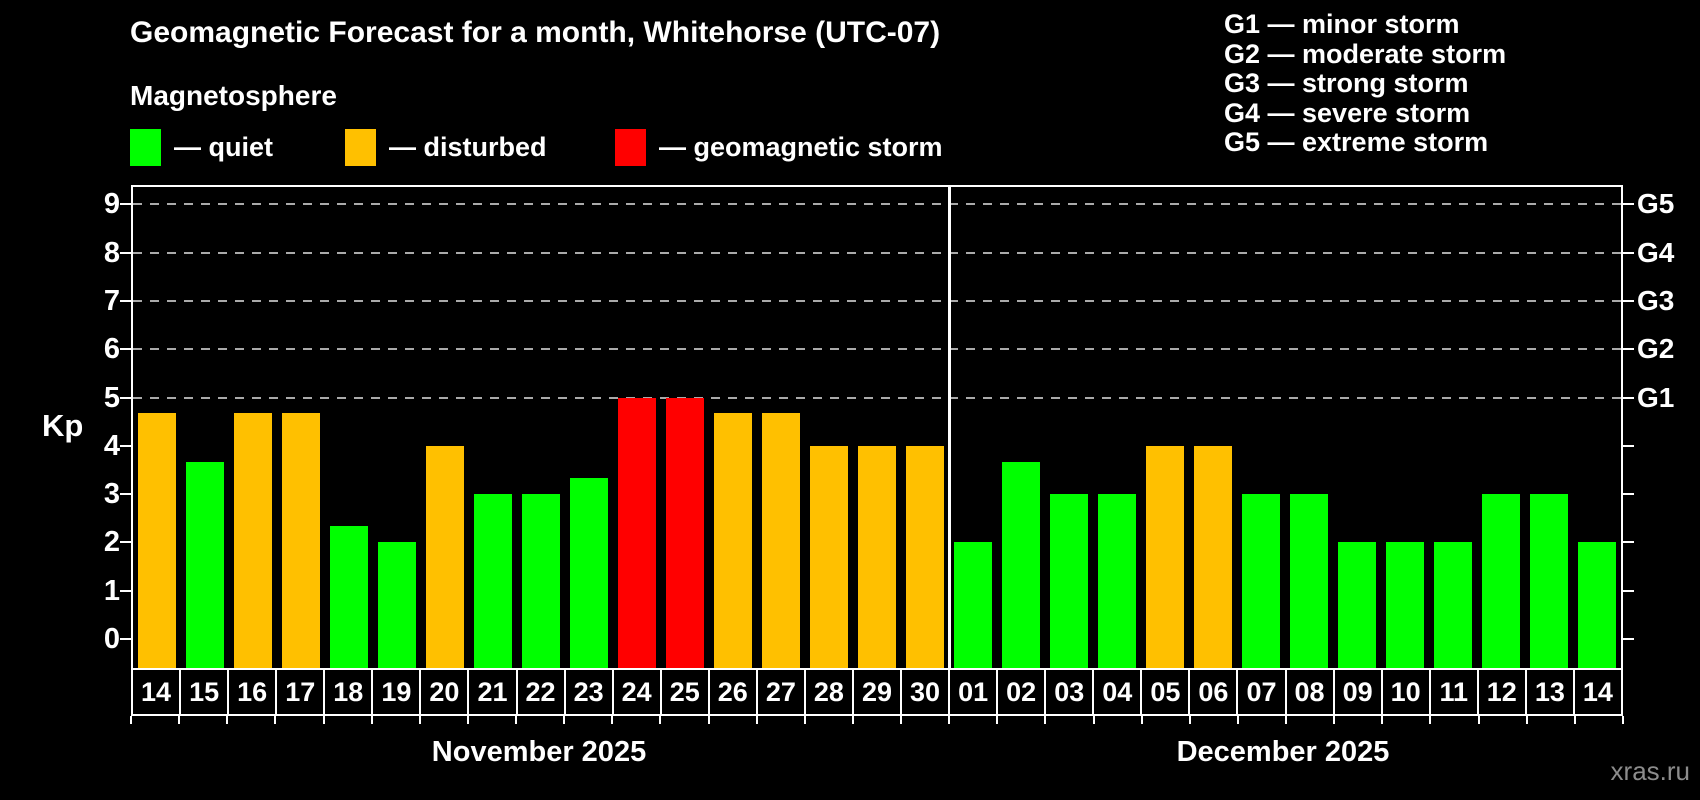 Image resolution: width=1700 pixels, height=800 pixels. What do you see at coordinates (1365, 53) in the screenshot?
I see `g2-legend-line: G2 — moderate storm` at bounding box center [1365, 53].